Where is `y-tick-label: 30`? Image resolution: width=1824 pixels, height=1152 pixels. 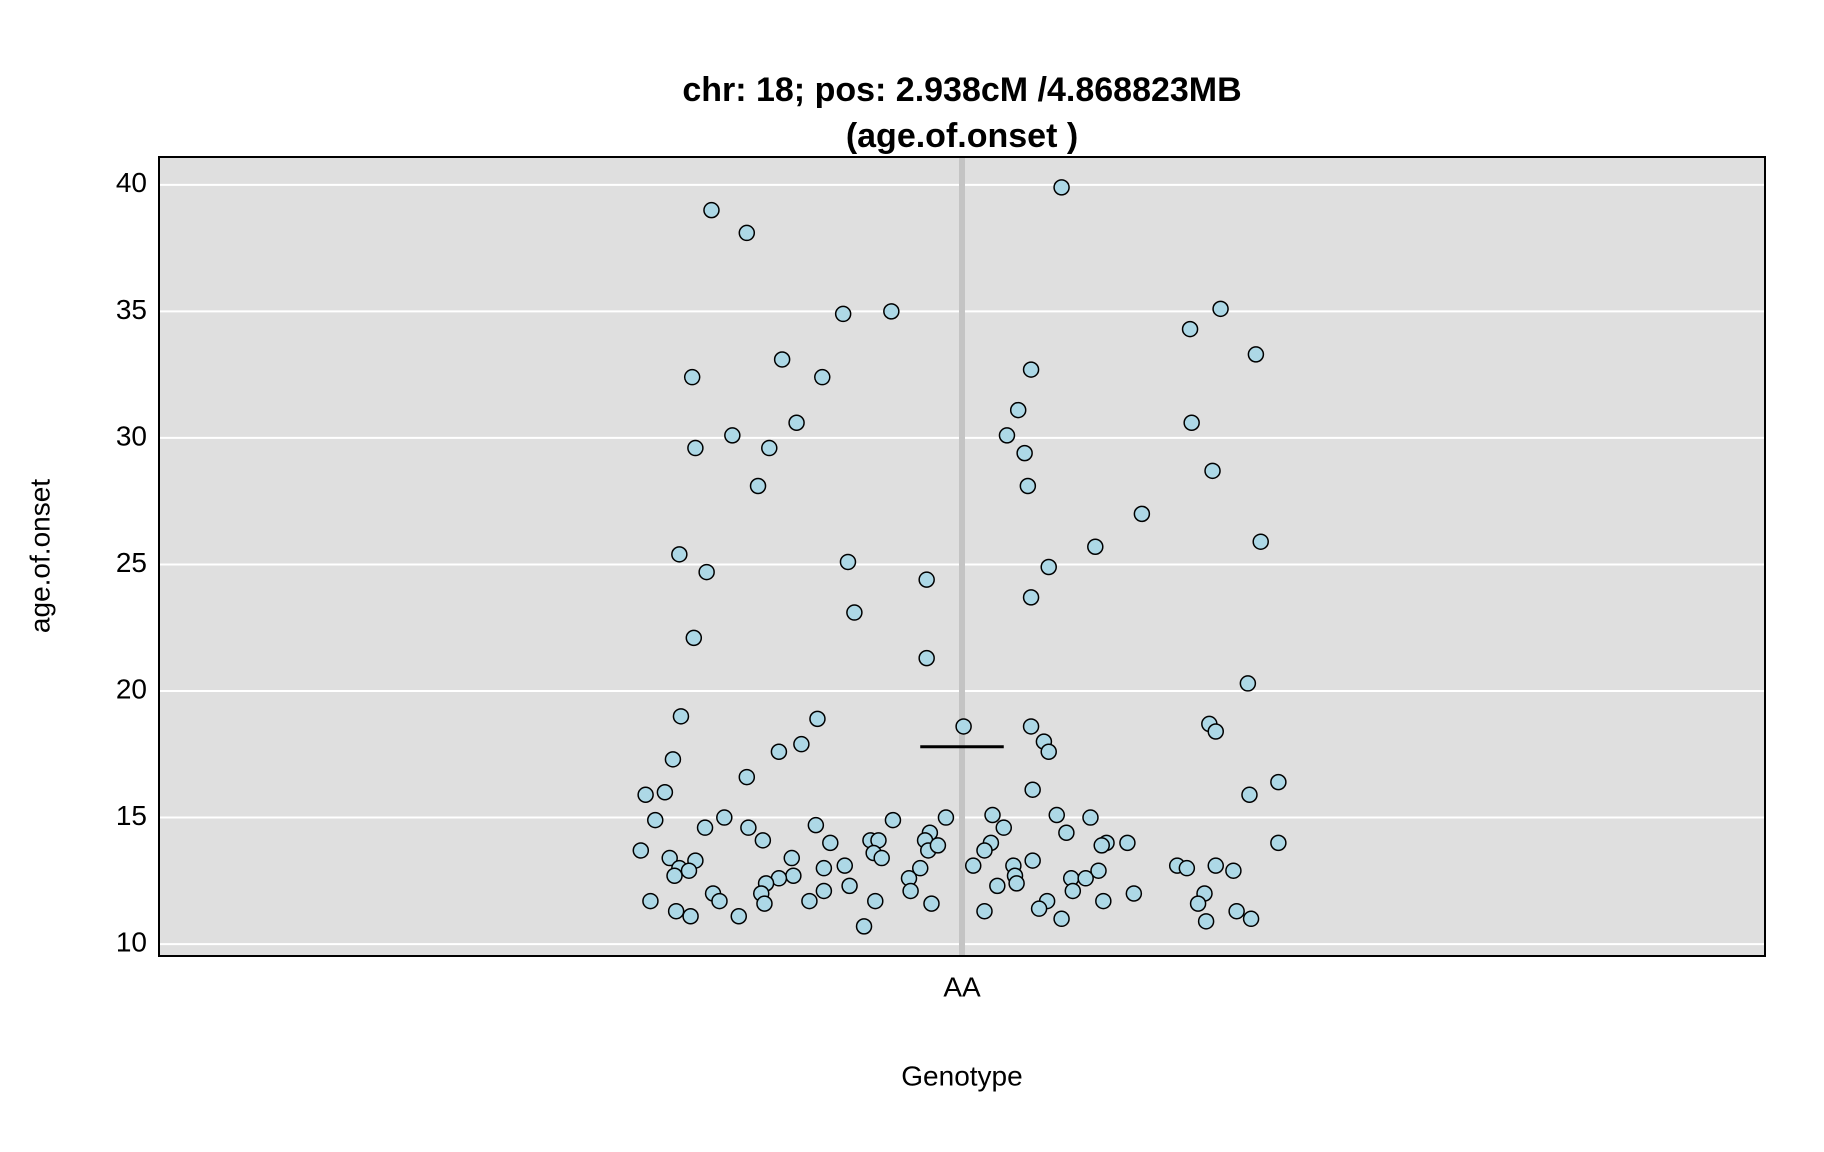
y-tick-label: 30 is located at coordinates (131, 435).